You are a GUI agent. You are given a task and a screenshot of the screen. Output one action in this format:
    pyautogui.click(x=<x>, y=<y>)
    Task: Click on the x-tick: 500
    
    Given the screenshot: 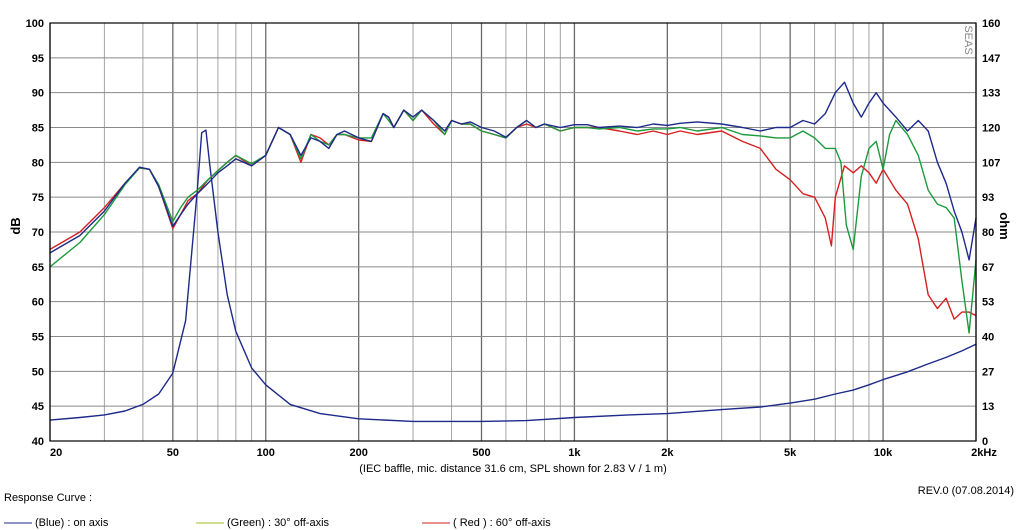 What is the action you would take?
    pyautogui.click(x=481, y=453)
    